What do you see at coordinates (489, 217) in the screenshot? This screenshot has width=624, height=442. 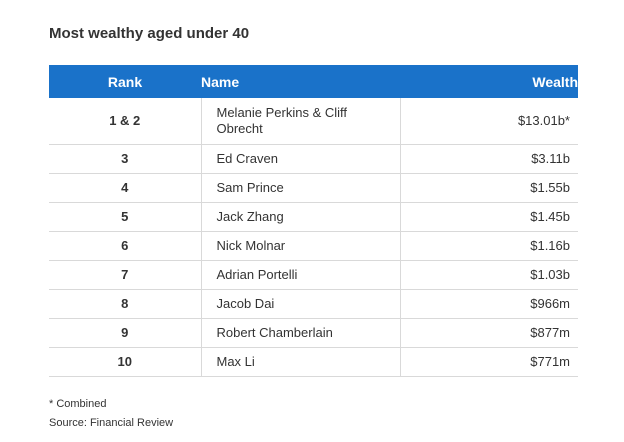 I see `wealth-cell: $1.45b` at bounding box center [489, 217].